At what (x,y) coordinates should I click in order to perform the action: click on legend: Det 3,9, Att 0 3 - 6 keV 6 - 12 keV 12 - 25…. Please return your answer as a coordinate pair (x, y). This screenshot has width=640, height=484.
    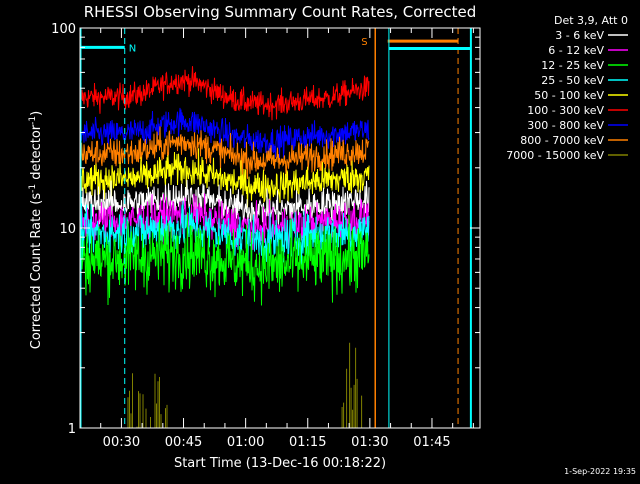
    Looking at the image, I should click on (567, 88).